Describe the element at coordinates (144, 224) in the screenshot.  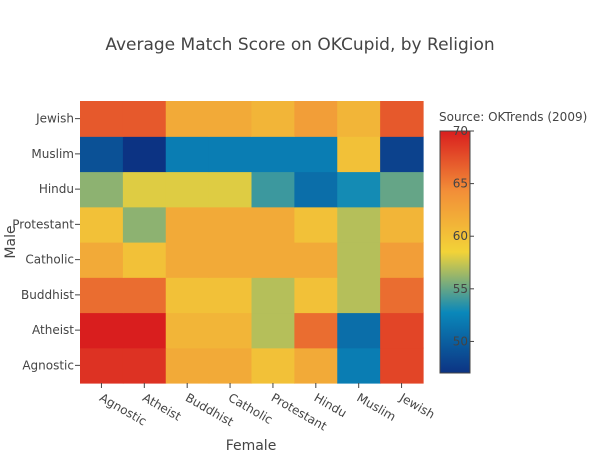
I see `heatmap-cell-protestant-atheist` at that location.